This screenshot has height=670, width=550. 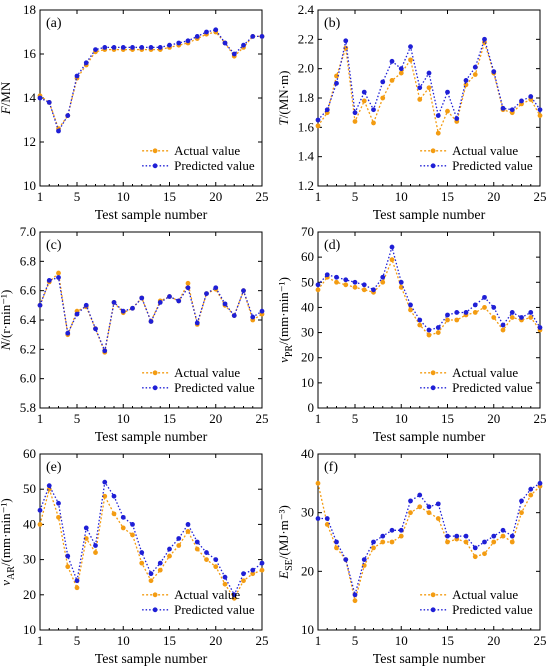 What do you see at coordinates (54, 467) in the screenshot?
I see `panel-label: (e)` at bounding box center [54, 467].